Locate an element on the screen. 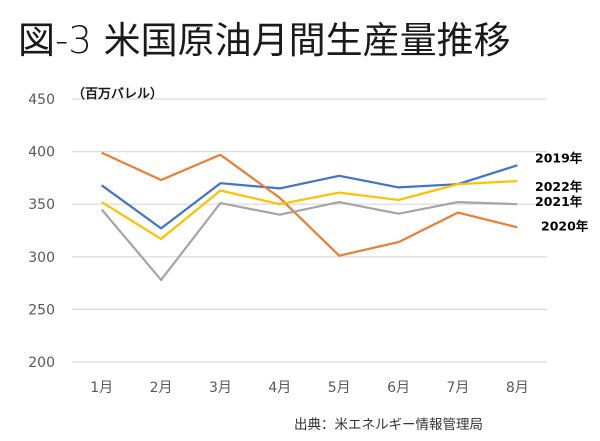 Image resolution: width=600 pixels, height=441 pixels. series-line-2022年 is located at coordinates (309, 210).